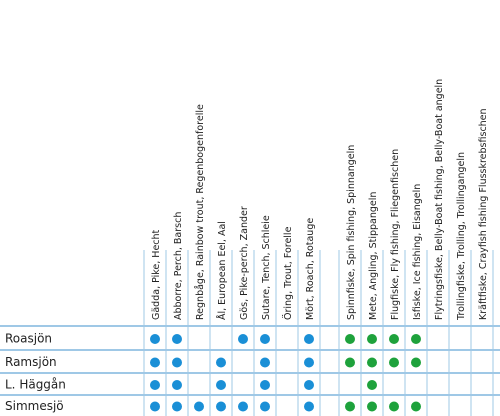 The image size is (500, 416). What do you see at coordinates (156, 274) in the screenshot?
I see `column-header: Gädda, Pike, Hecht` at bounding box center [156, 274].